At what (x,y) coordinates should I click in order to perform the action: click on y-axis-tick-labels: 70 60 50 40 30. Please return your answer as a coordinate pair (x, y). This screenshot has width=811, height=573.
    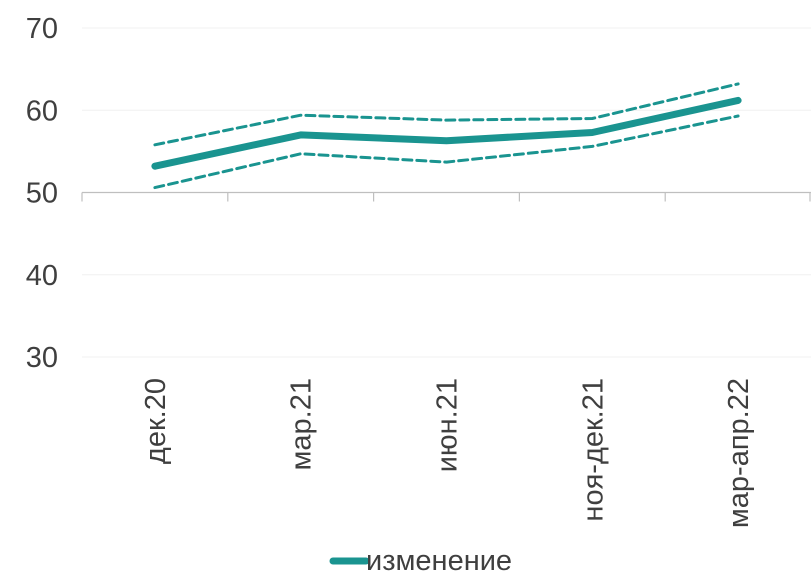
    Looking at the image, I should click on (42, 193).